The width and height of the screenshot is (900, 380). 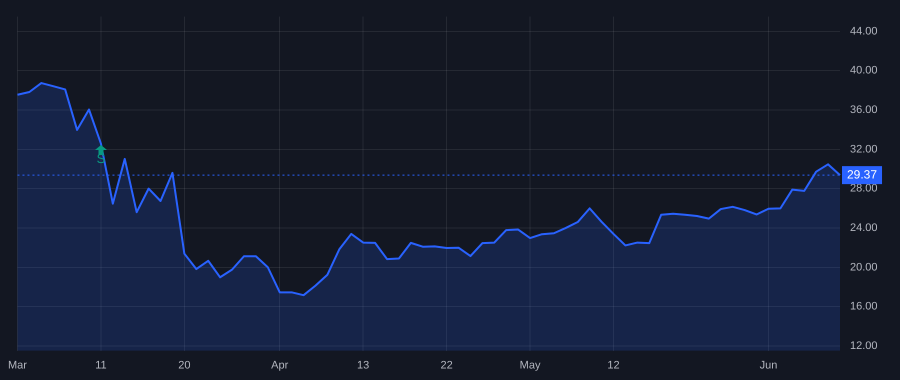 I want to click on y-tick-label: 28.00, so click(x=864, y=188).